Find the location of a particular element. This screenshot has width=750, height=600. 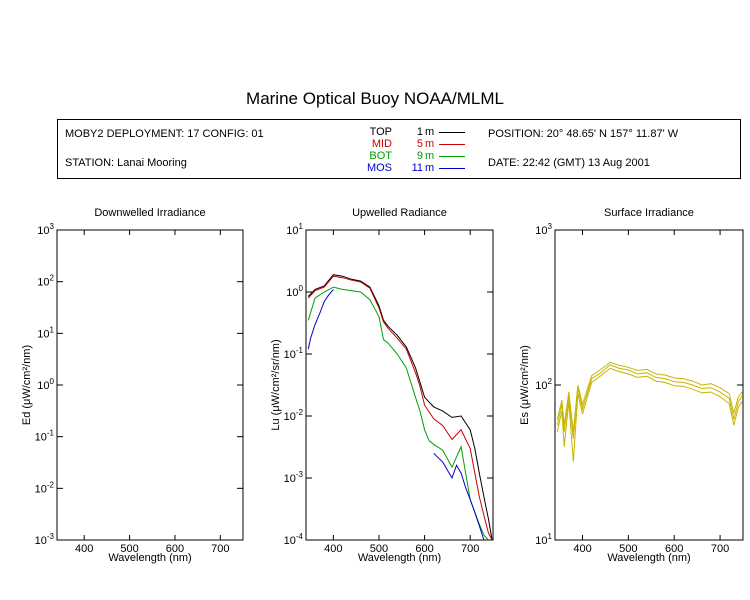

legend-entry-mos: MOS 11 m is located at coordinates (425, 168).